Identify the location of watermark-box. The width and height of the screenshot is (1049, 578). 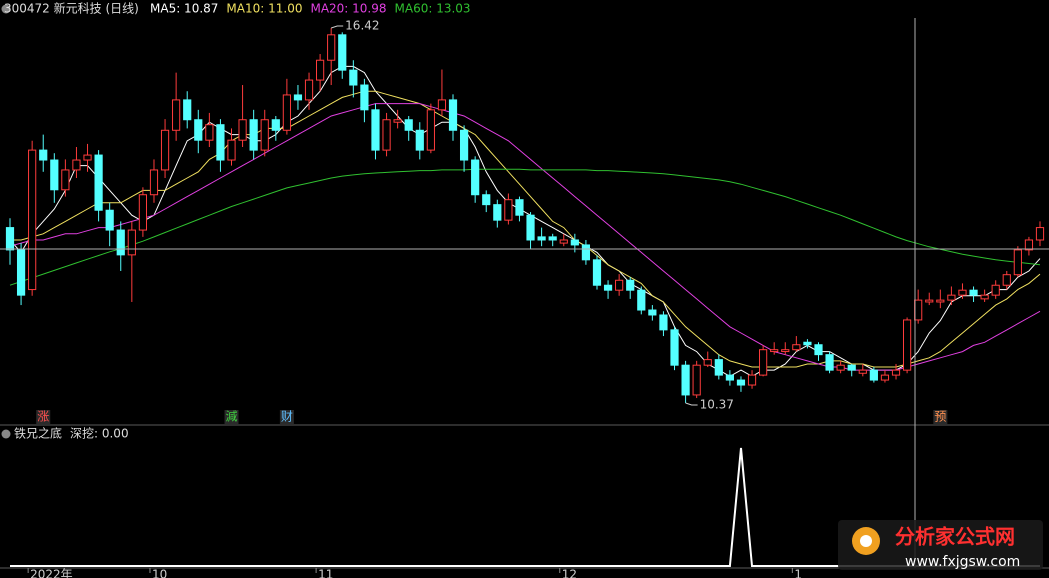
(940, 545).